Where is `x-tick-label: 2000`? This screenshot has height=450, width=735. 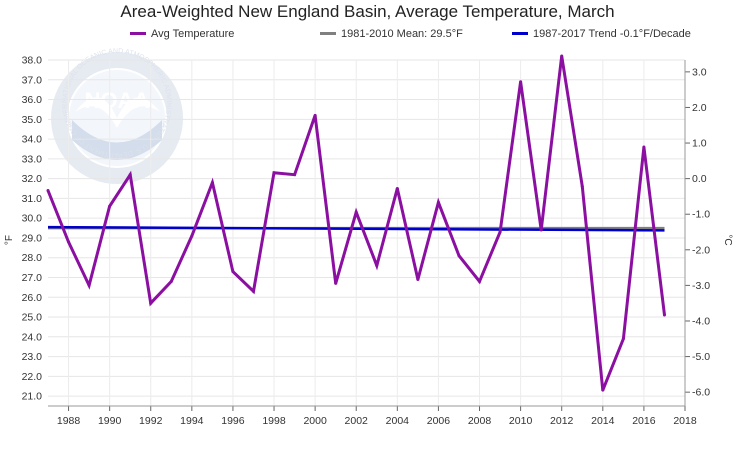 x-tick-label: 2000 is located at coordinates (315, 421).